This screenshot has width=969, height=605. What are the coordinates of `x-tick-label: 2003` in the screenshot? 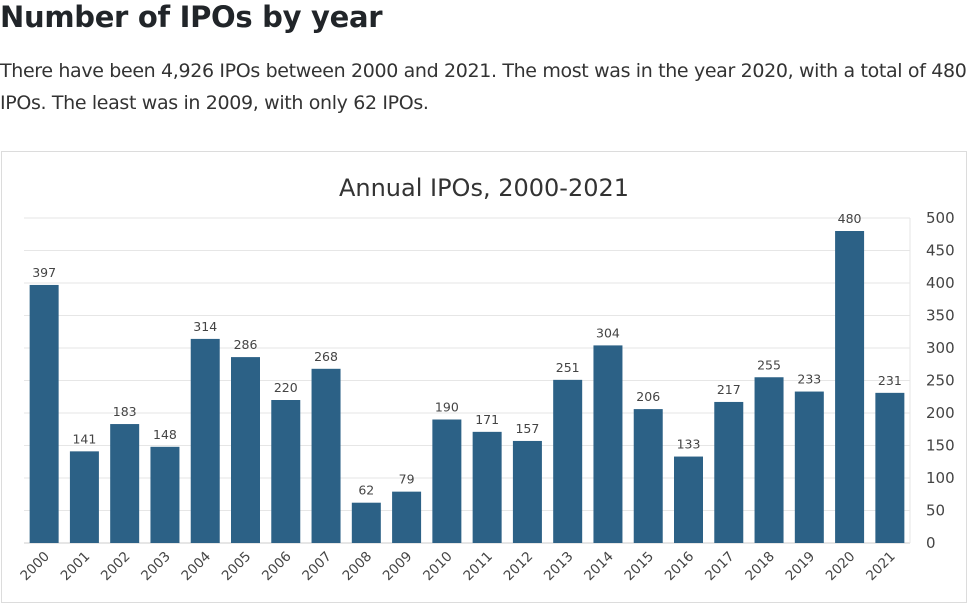 It's located at (156, 567).